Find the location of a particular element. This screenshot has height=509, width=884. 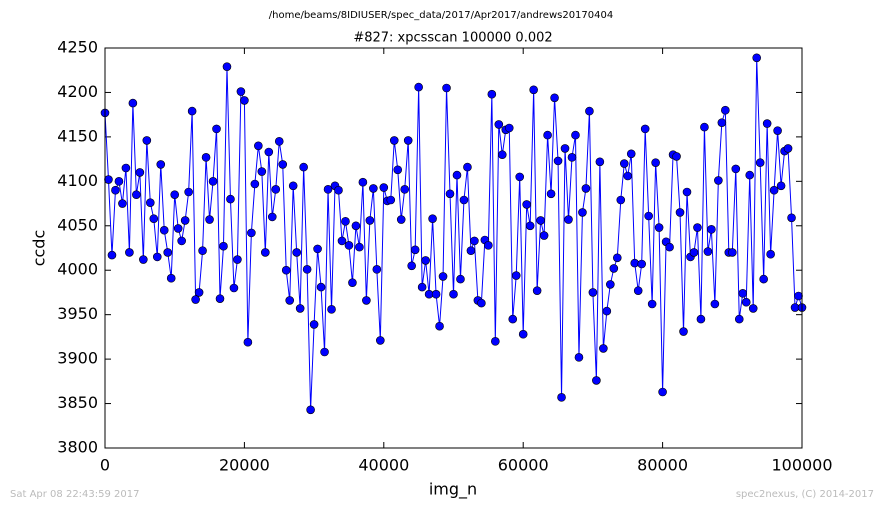

y-tick-label: 4050 is located at coordinates (77, 224).